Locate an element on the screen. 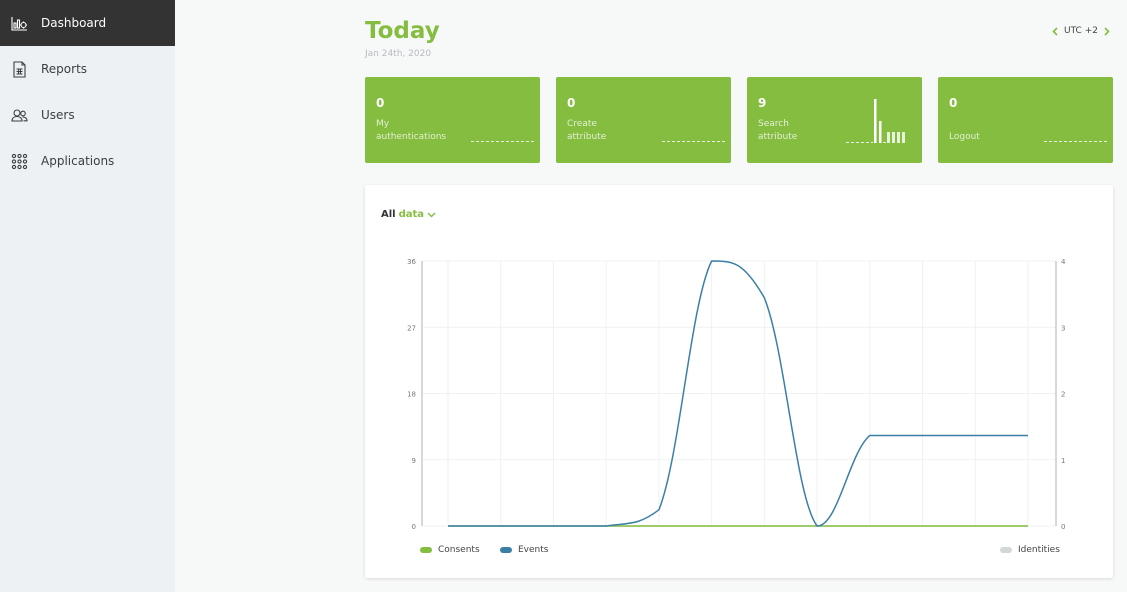  legend-item-events: Events is located at coordinates (524, 550).